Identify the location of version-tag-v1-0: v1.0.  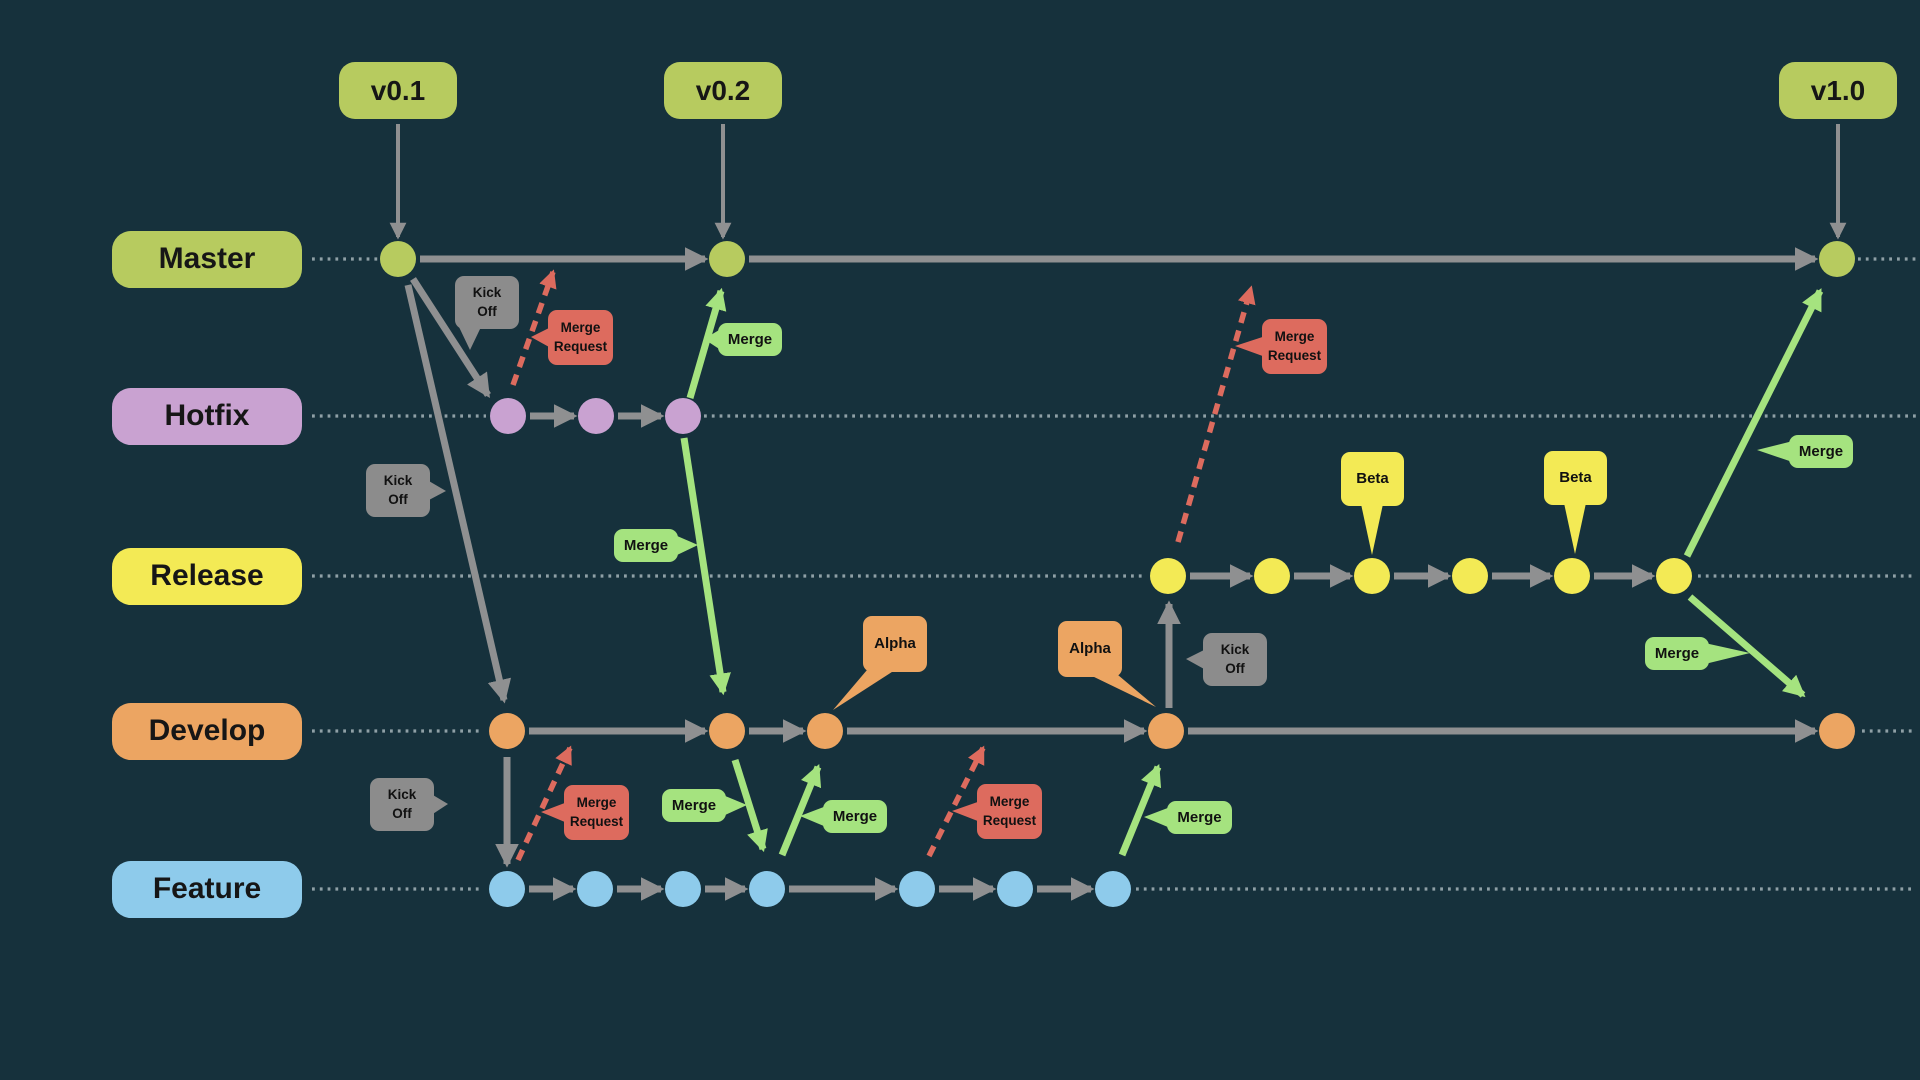
(1838, 90).